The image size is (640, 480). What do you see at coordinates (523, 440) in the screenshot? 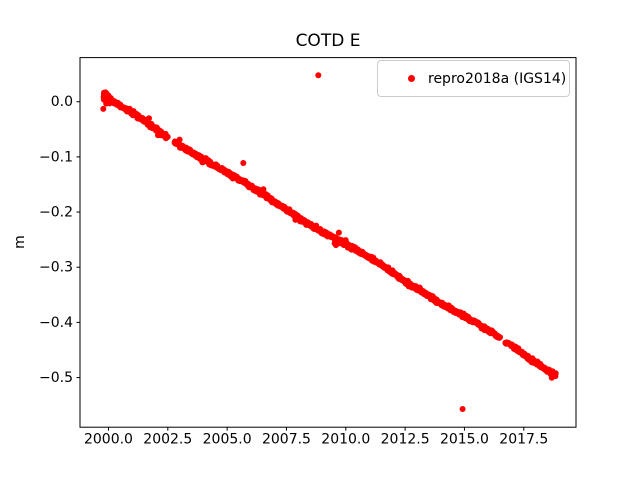
I see `x-tick-label: 2017.5` at bounding box center [523, 440].